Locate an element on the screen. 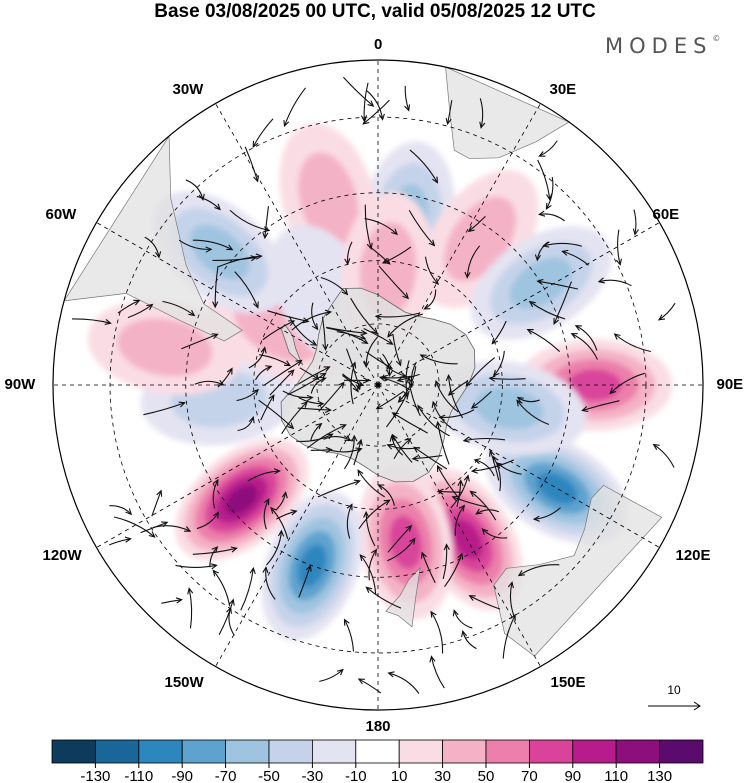  longitude-label: 120E is located at coordinates (693, 555).